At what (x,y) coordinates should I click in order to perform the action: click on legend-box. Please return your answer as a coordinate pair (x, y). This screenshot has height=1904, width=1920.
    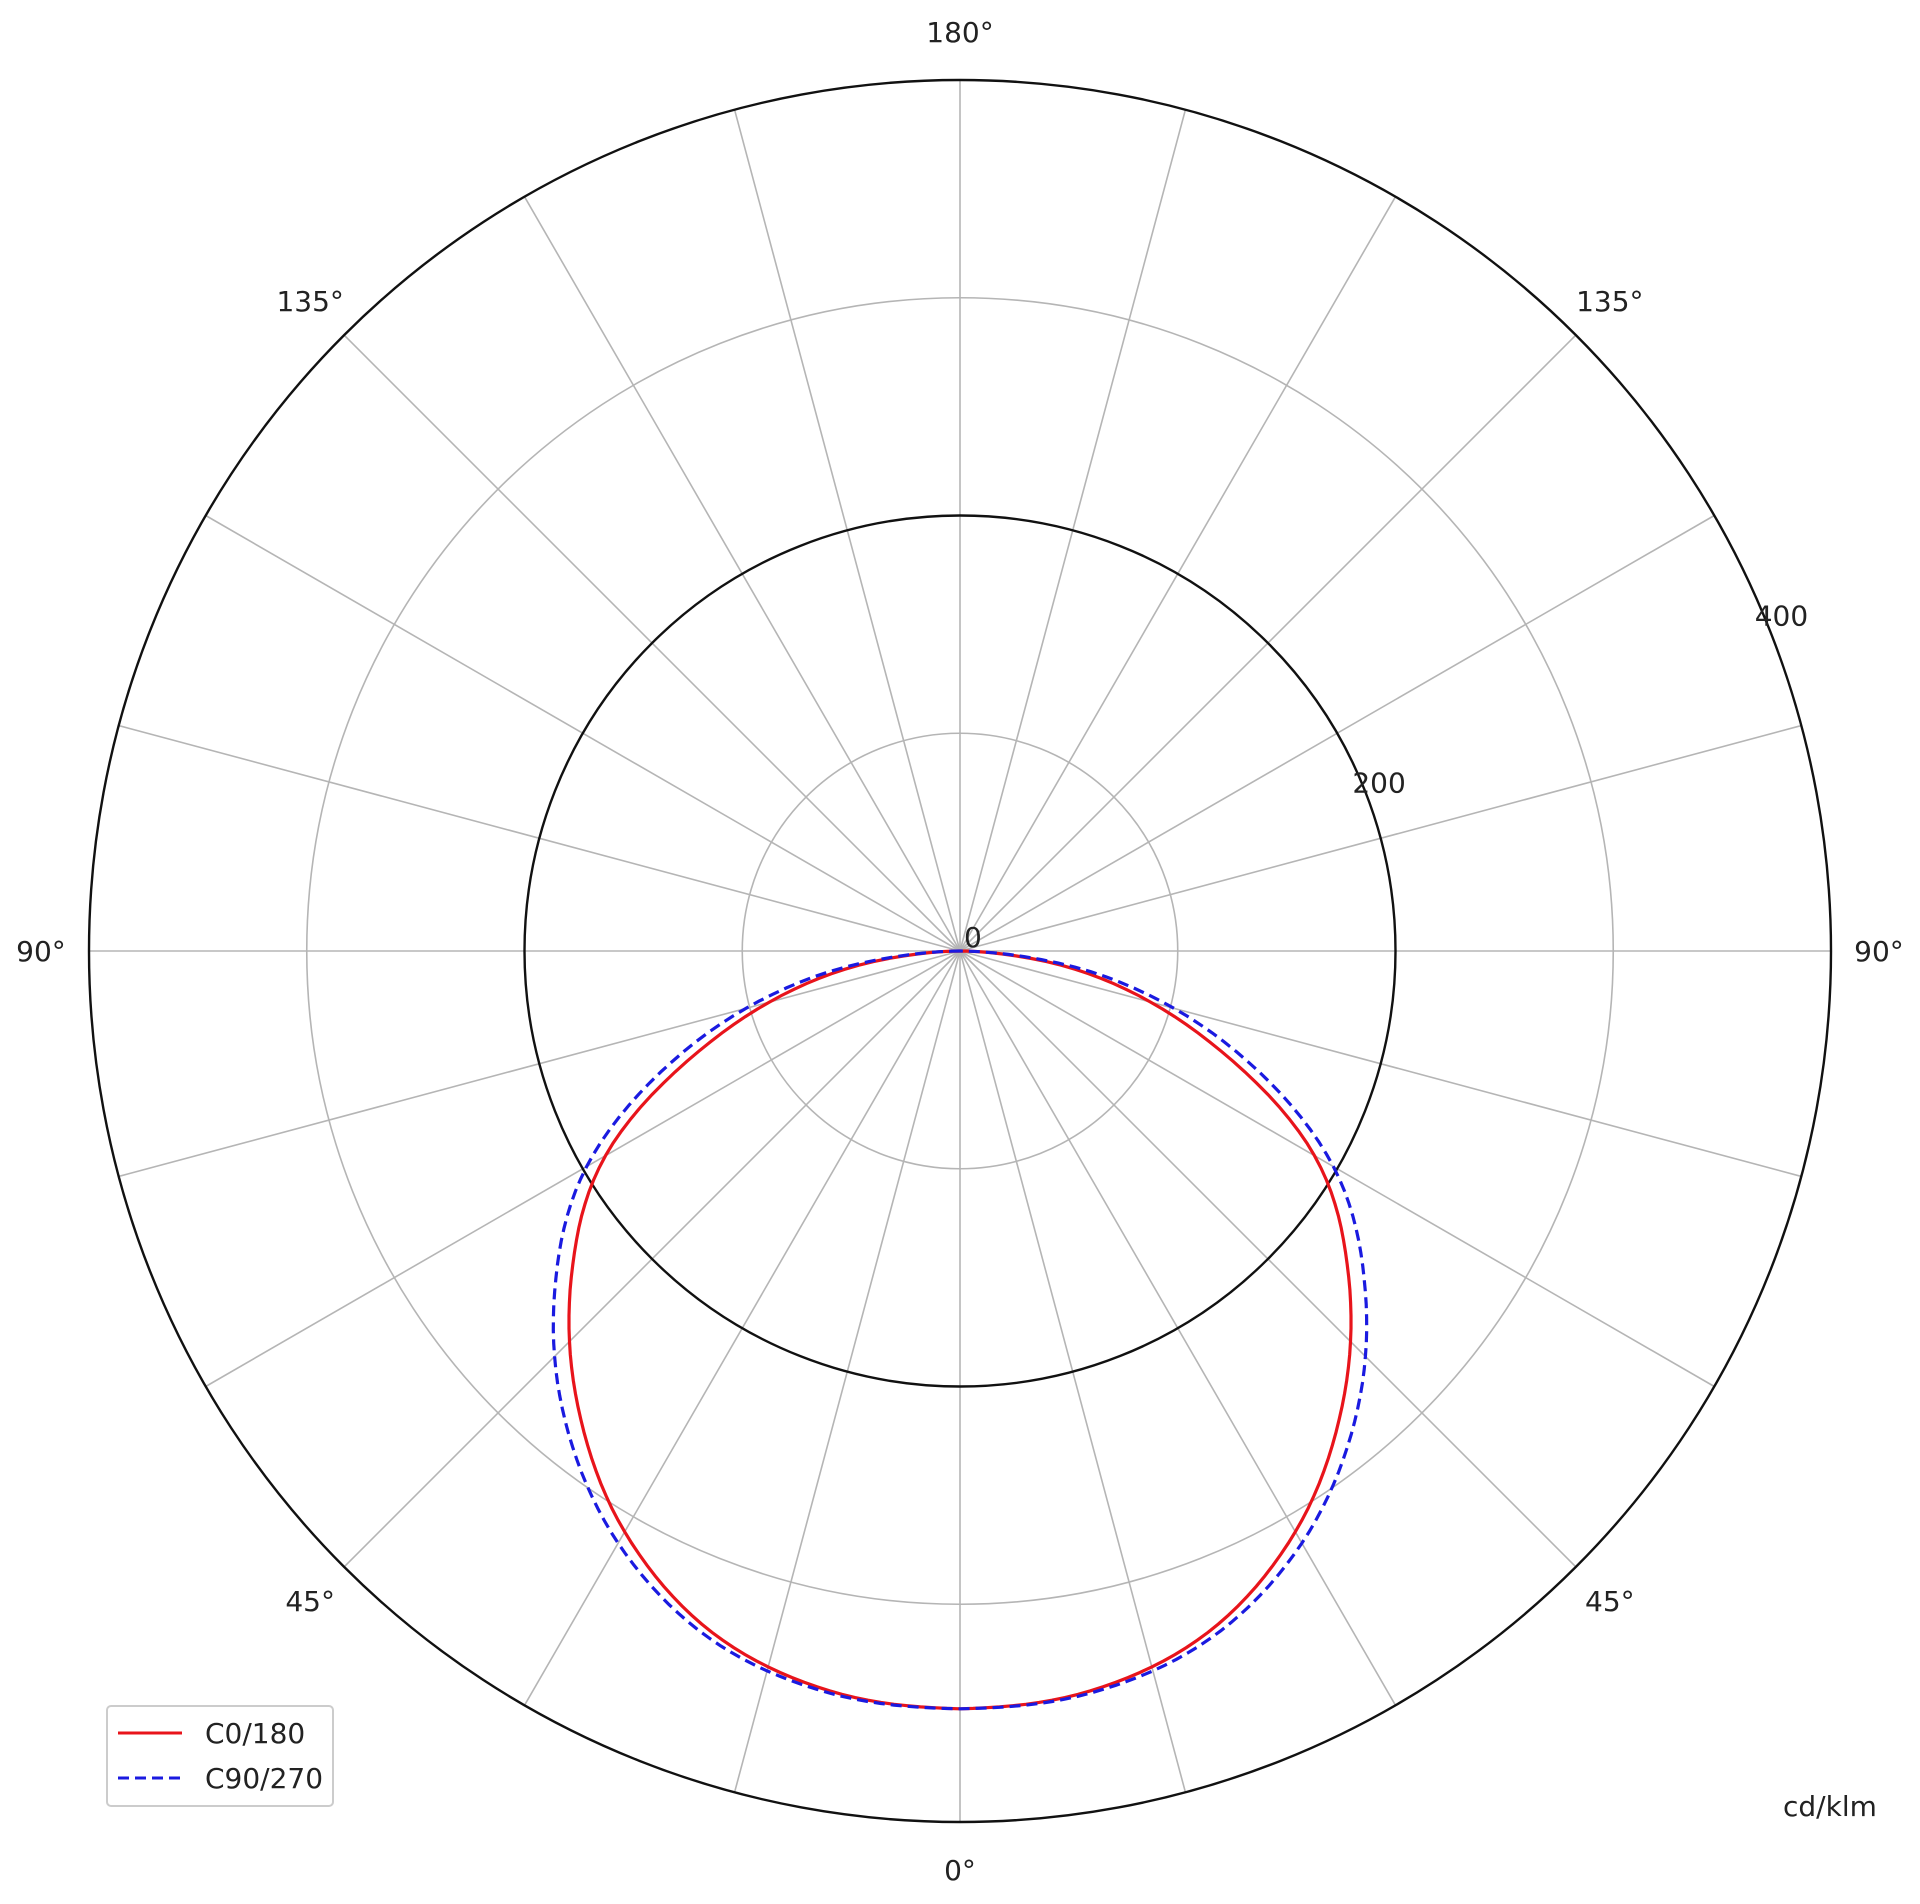
    Looking at the image, I should click on (220, 1756).